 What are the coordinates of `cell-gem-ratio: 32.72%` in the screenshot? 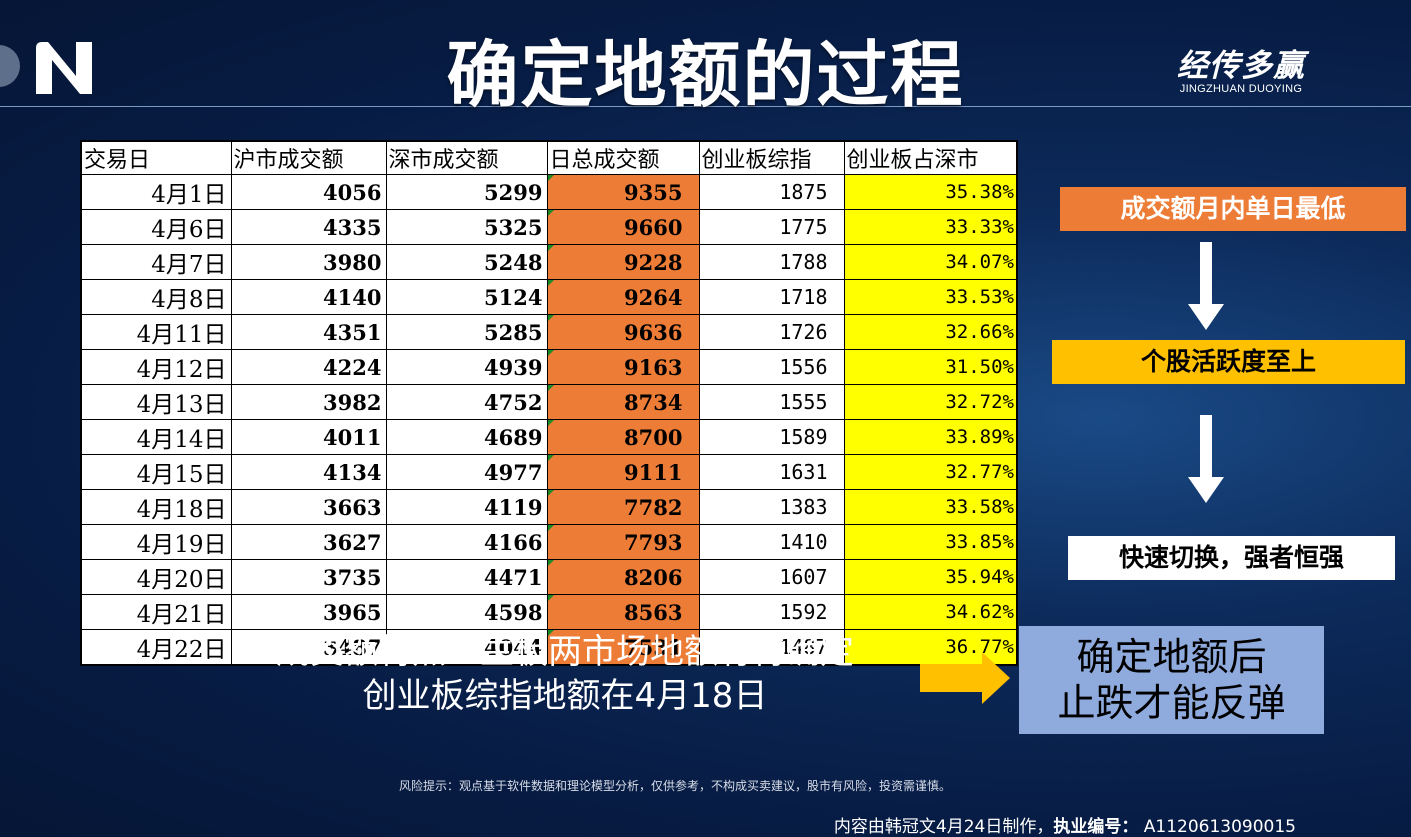 It's located at (930, 402).